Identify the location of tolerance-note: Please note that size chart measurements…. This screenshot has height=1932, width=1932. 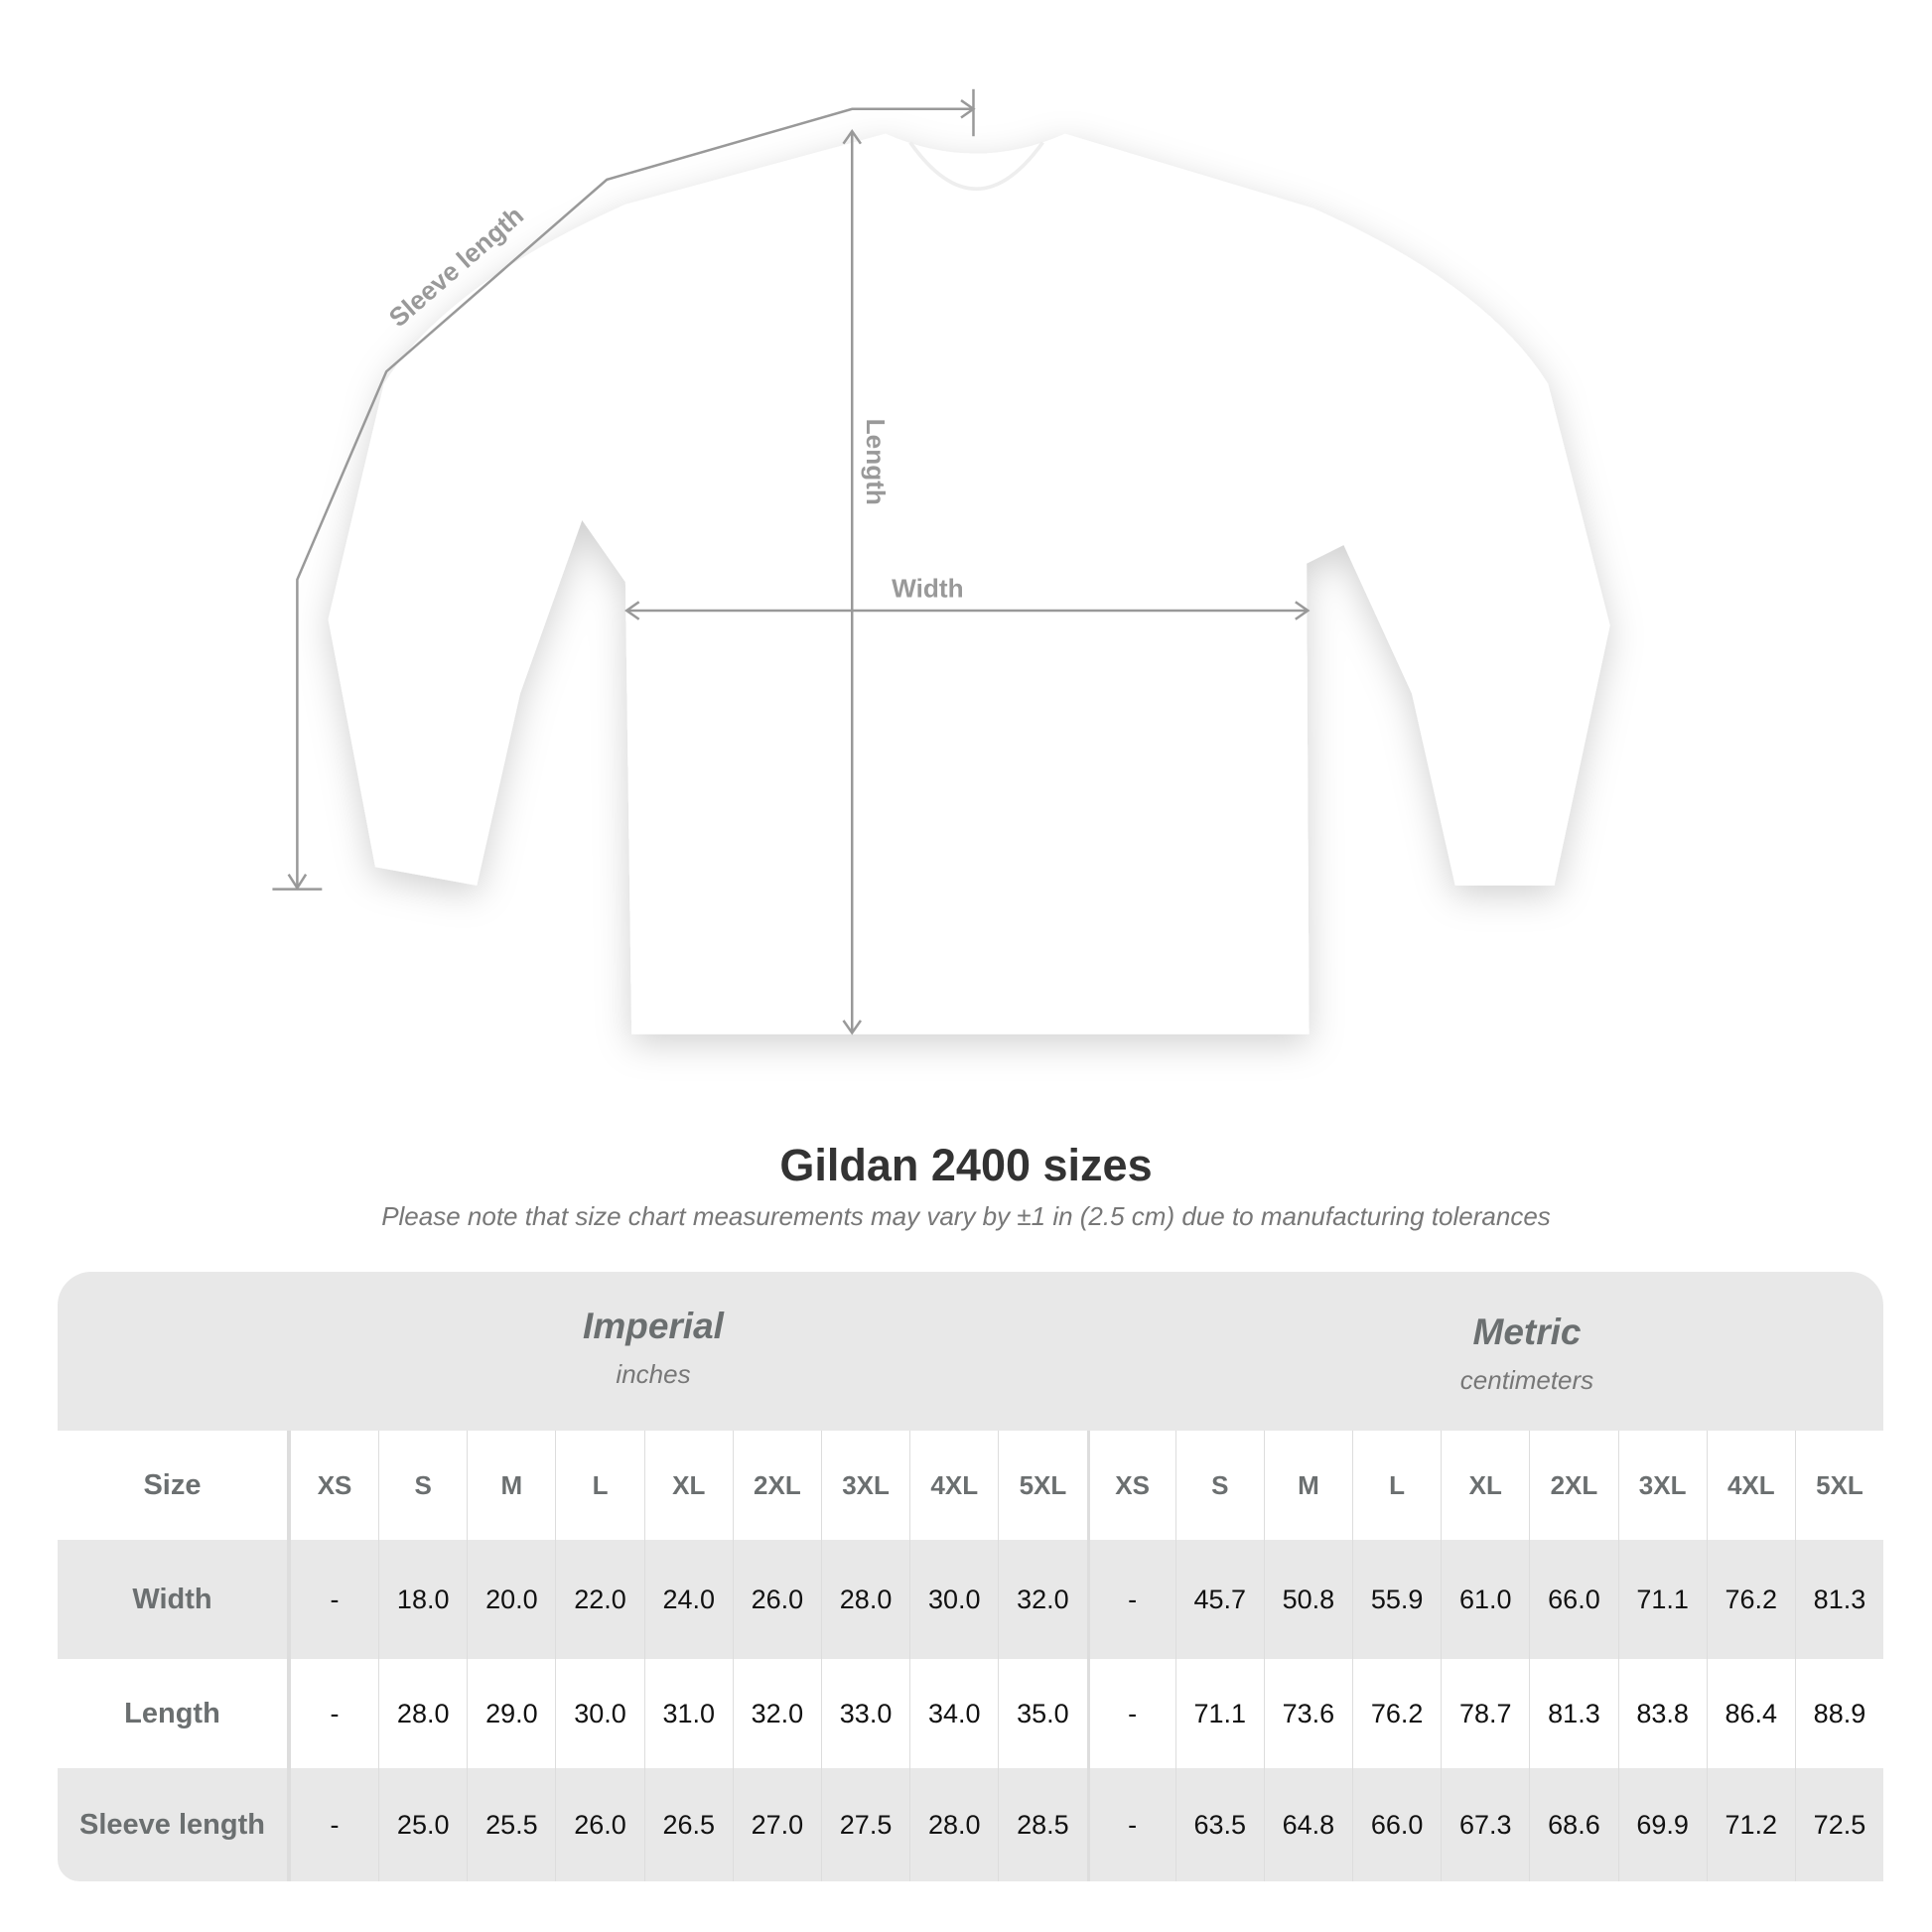
(966, 1216).